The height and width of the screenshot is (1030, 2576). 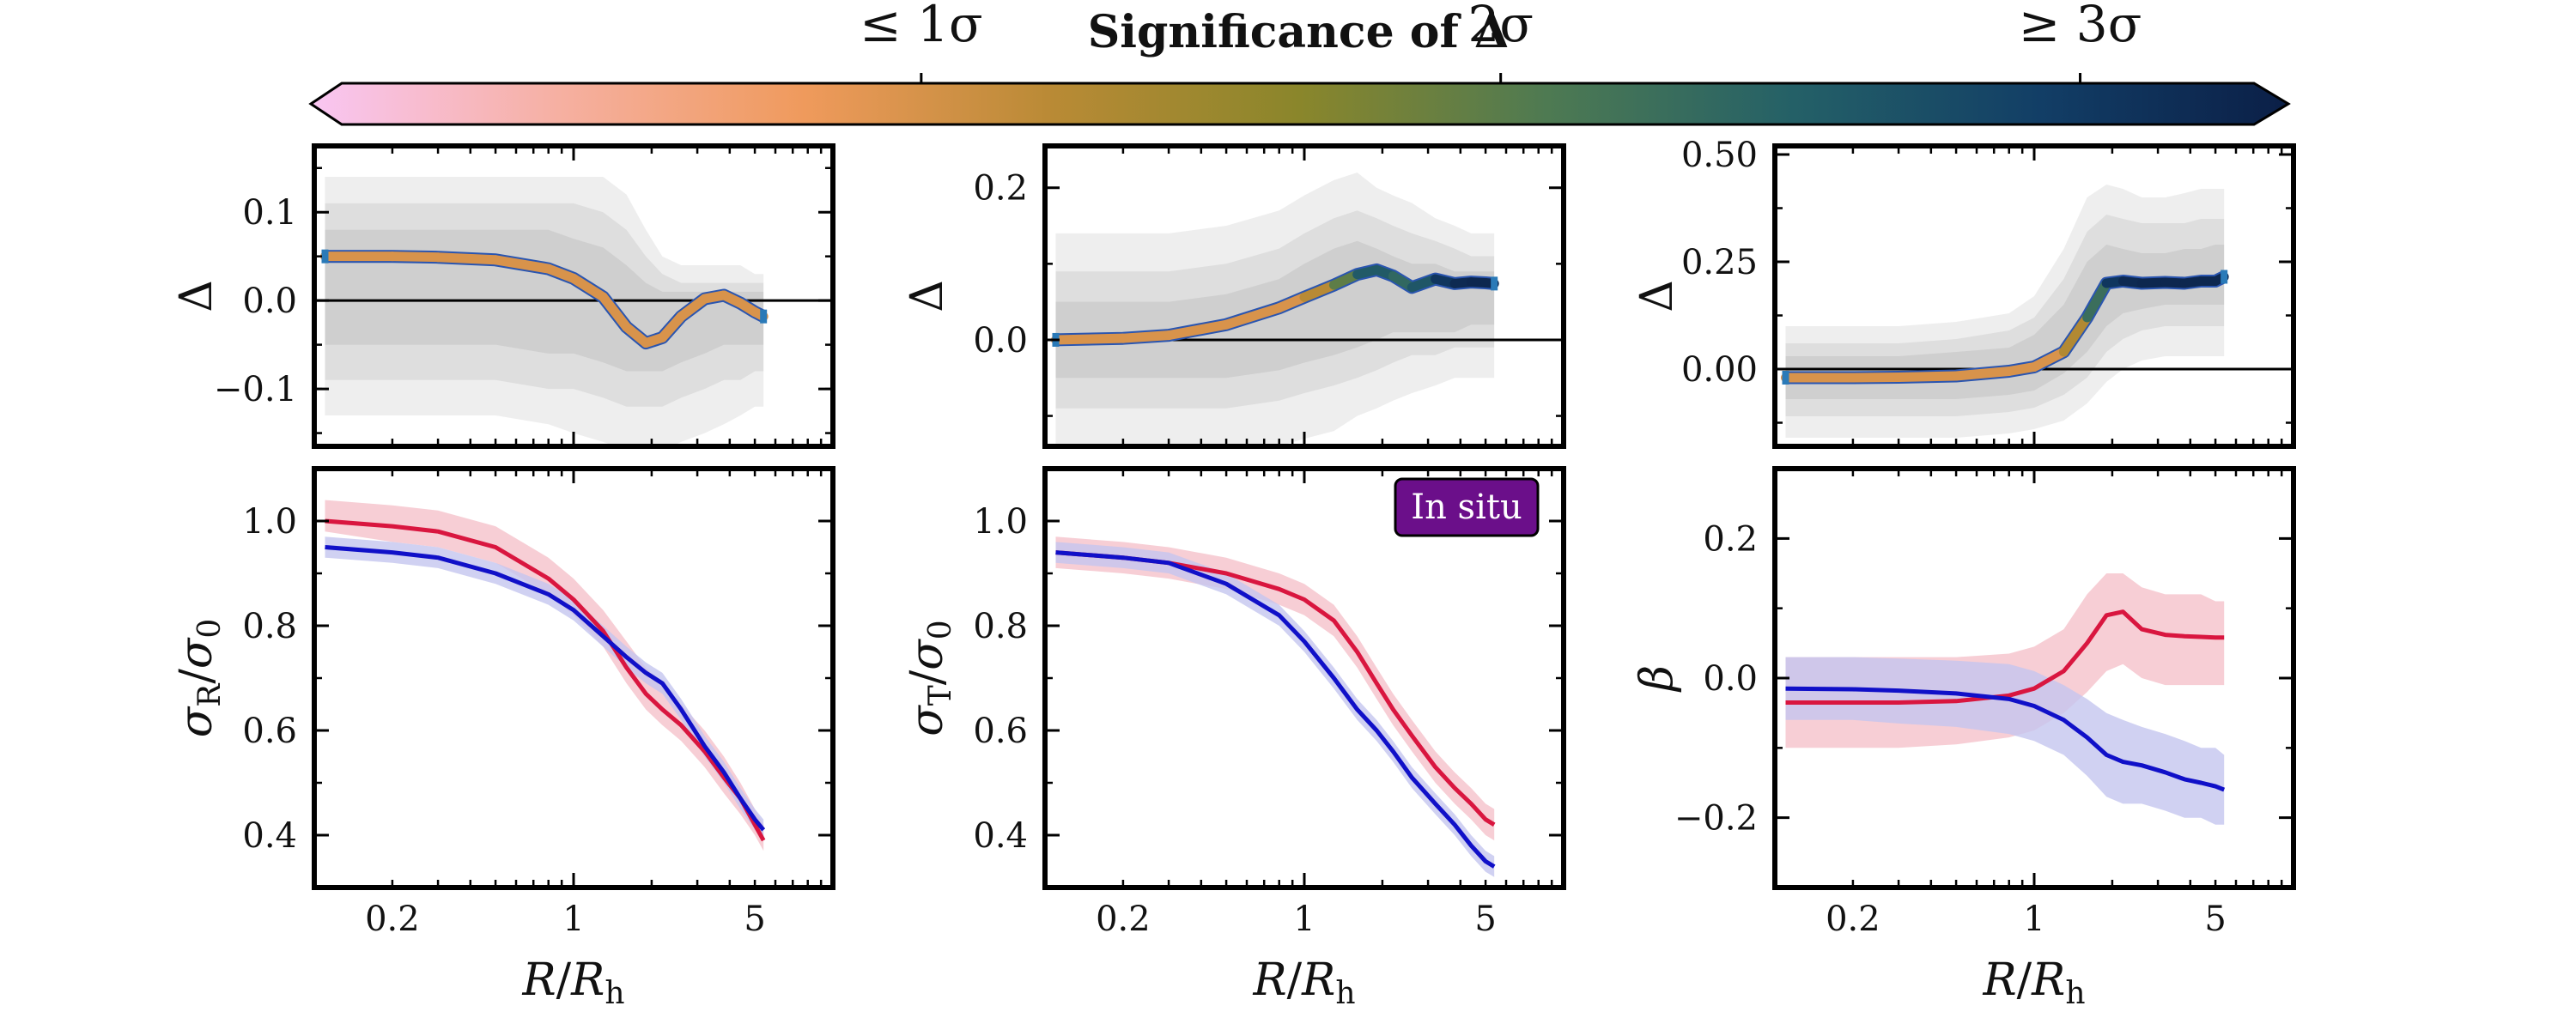 I want to click on y-axis-label: σT/σ0, so click(x=930, y=678).